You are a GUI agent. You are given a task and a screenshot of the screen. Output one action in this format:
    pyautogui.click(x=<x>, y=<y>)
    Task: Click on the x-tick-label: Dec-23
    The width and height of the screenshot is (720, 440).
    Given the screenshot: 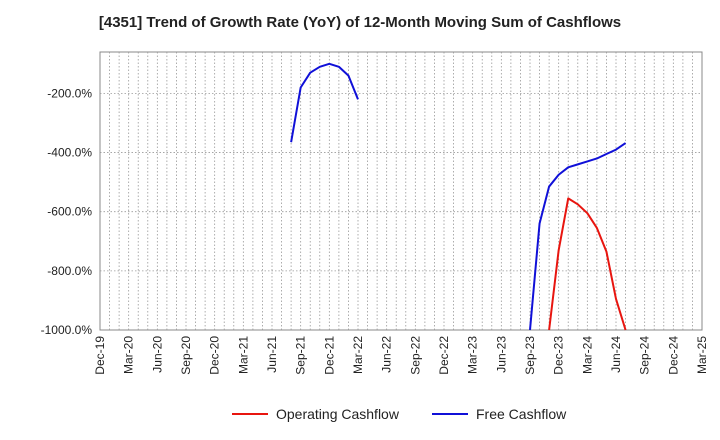 What is the action you would take?
    pyautogui.click(x=559, y=355)
    